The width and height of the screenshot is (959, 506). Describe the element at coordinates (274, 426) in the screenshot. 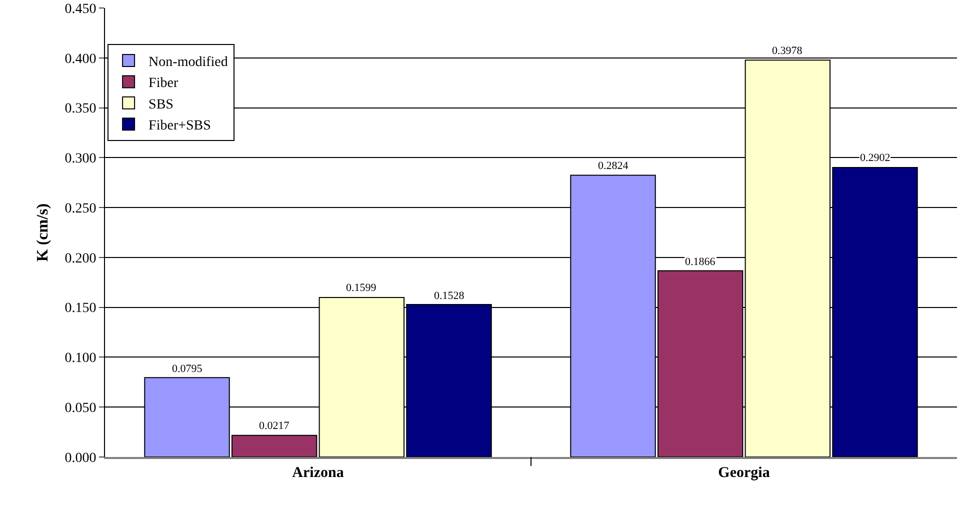

I see `data-label: 0.0217` at that location.